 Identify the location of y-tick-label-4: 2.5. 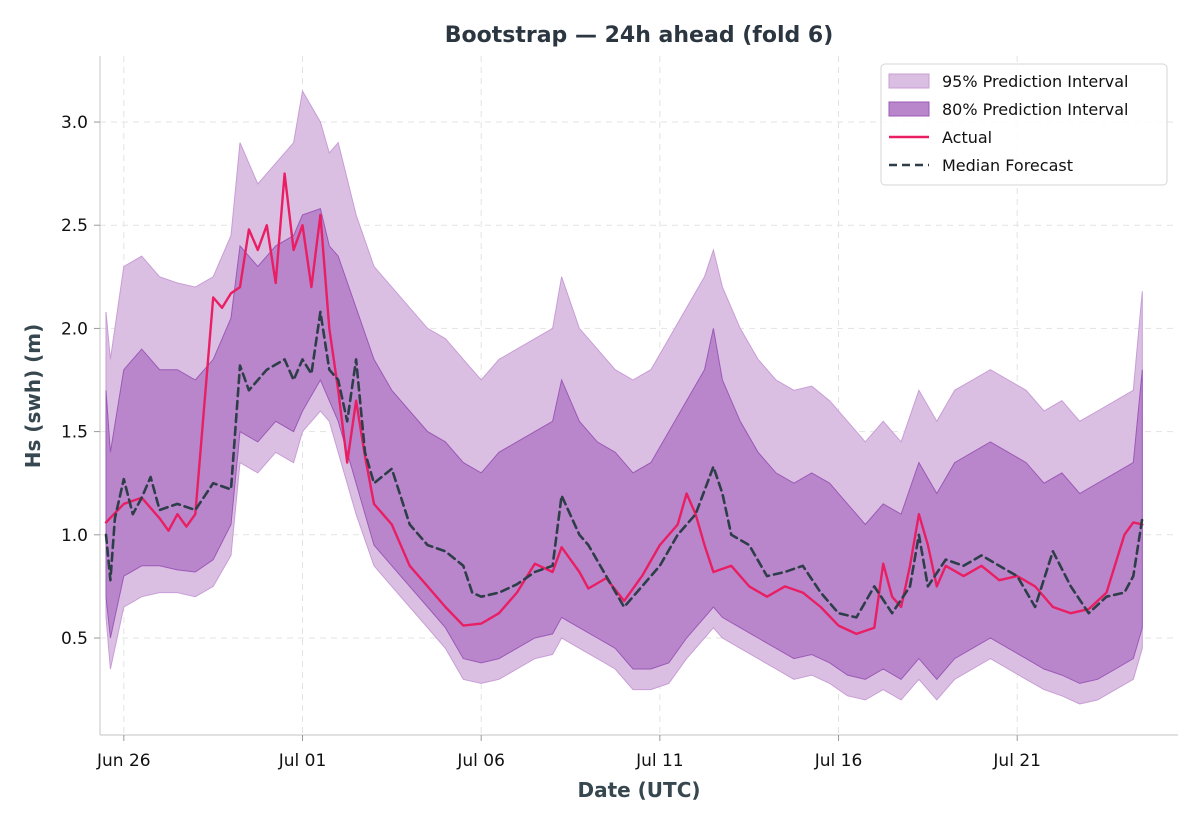
(74, 226).